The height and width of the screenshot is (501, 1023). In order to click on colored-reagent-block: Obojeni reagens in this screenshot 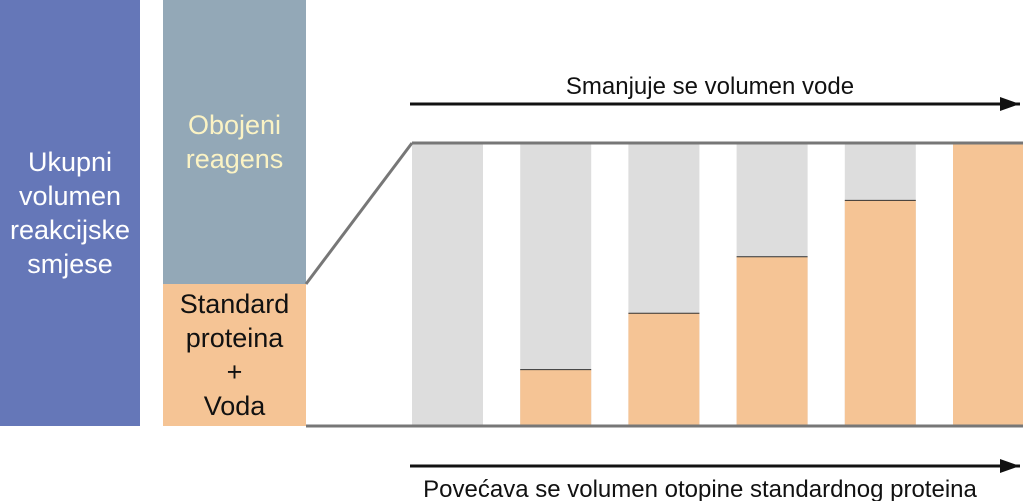, I will do `click(234, 142)`.